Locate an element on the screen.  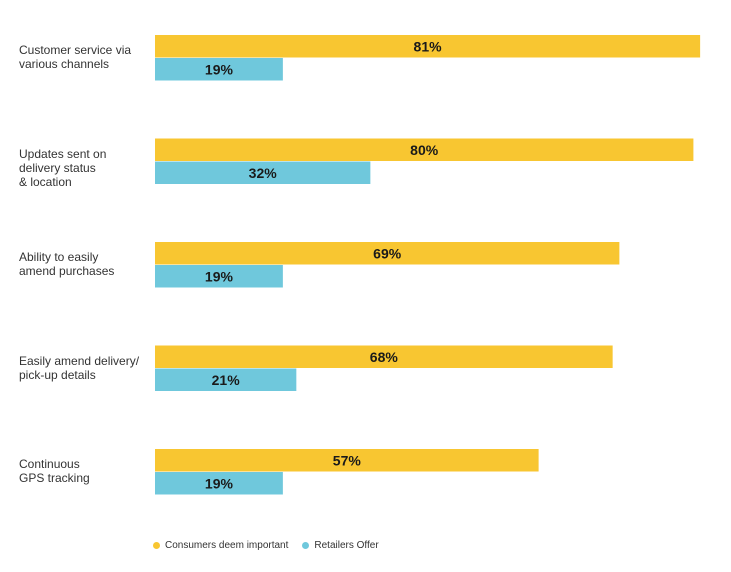
legend-item-retailers: Retailers Offer is located at coordinates (340, 545).